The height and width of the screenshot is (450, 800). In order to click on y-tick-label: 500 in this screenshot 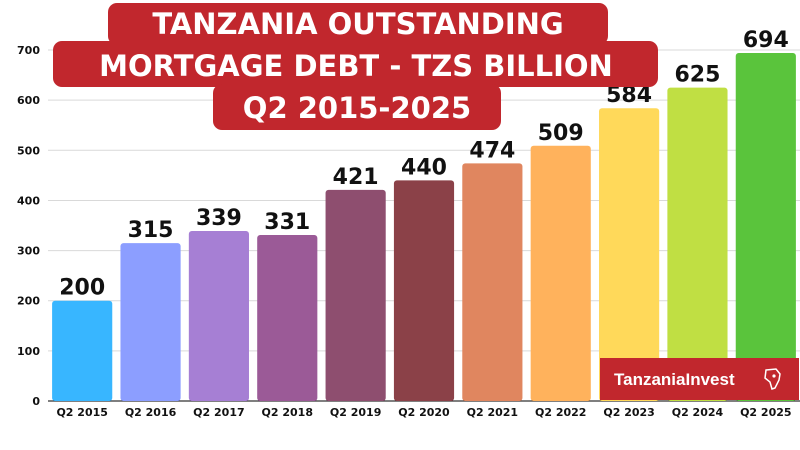, I will do `click(28, 150)`.